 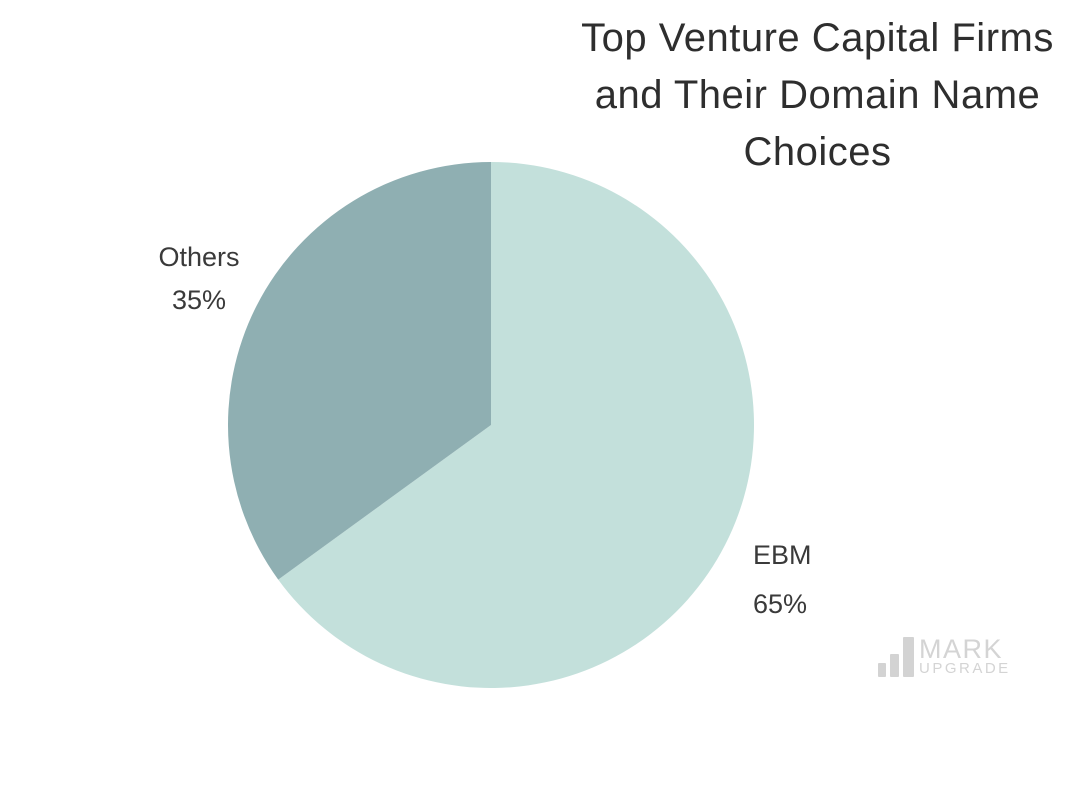 I want to click on pie-slice-others, so click(x=359, y=371).